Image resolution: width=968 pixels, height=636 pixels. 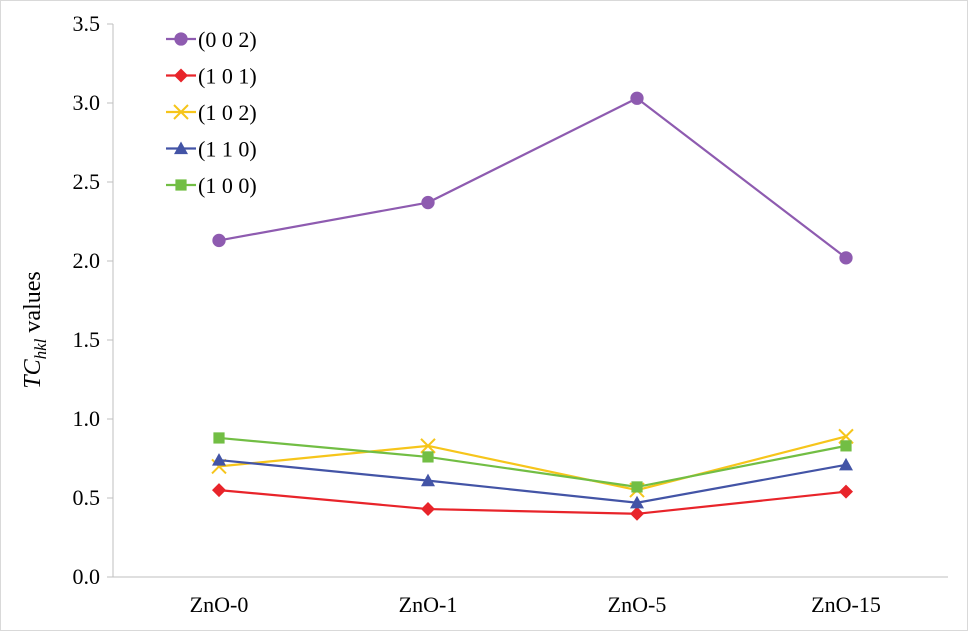 I want to click on y-axis-title-suffix: values, so click(x=33, y=304).